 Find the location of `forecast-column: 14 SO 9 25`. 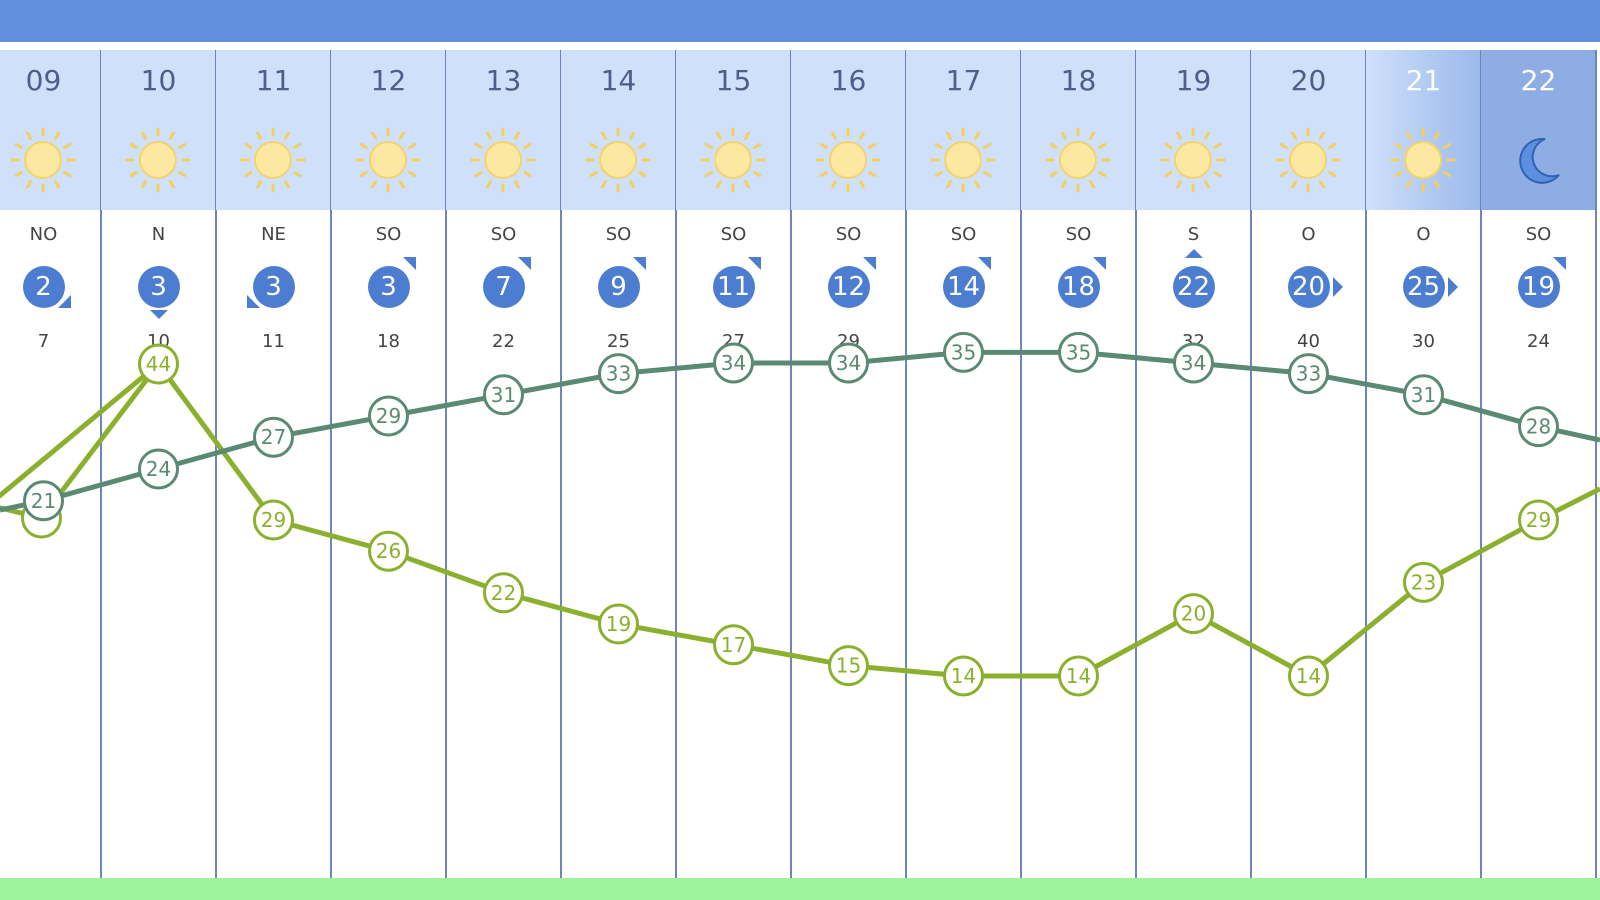

forecast-column: 14 SO 9 25 is located at coordinates (618, 450).